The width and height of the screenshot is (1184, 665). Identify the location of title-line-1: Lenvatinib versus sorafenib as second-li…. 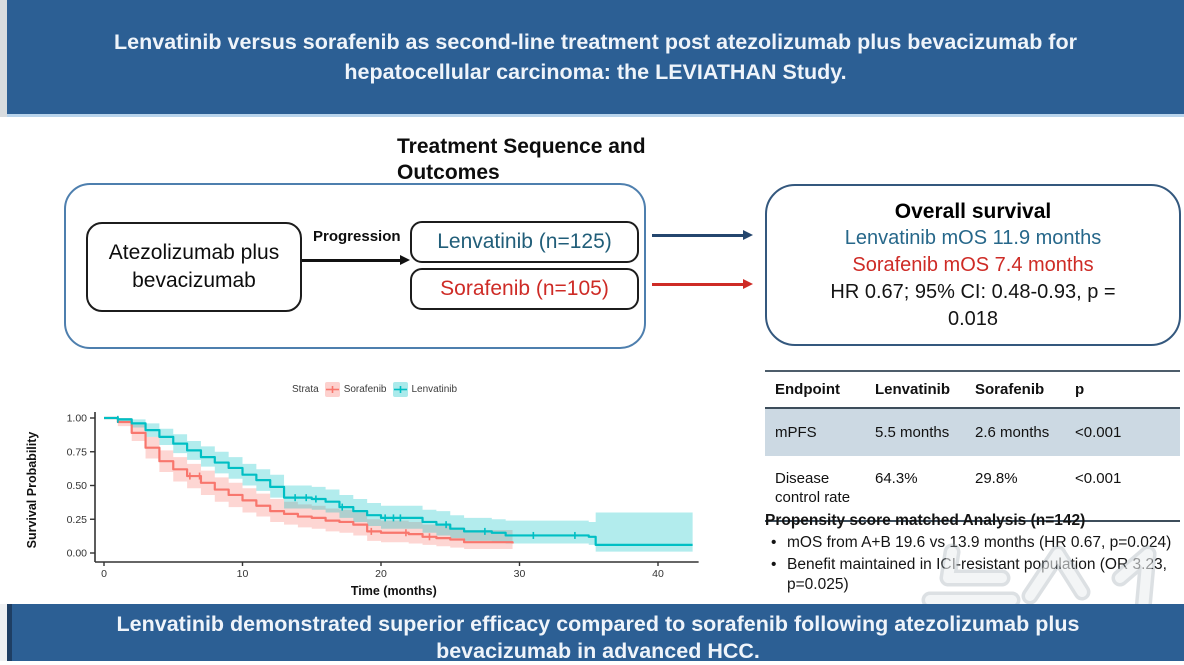
(595, 42).